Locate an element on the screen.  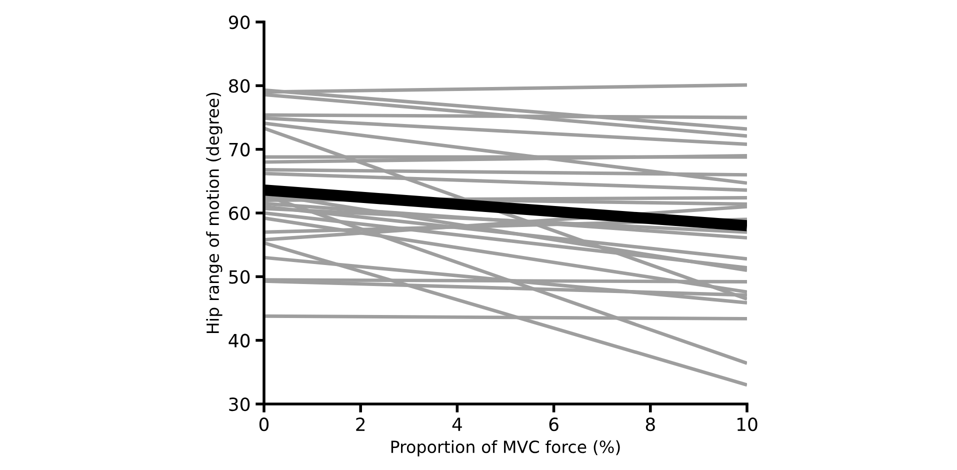
x-tick-label: 2 is located at coordinates (360, 424).